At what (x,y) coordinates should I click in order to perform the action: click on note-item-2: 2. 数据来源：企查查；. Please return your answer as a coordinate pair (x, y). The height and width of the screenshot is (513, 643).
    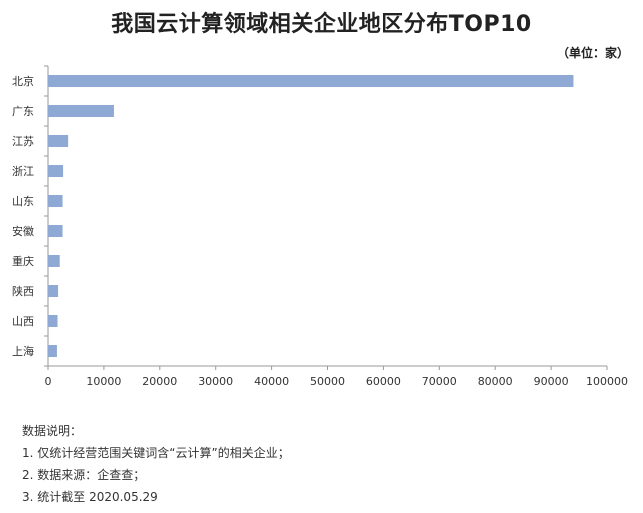
    Looking at the image, I should click on (84, 475).